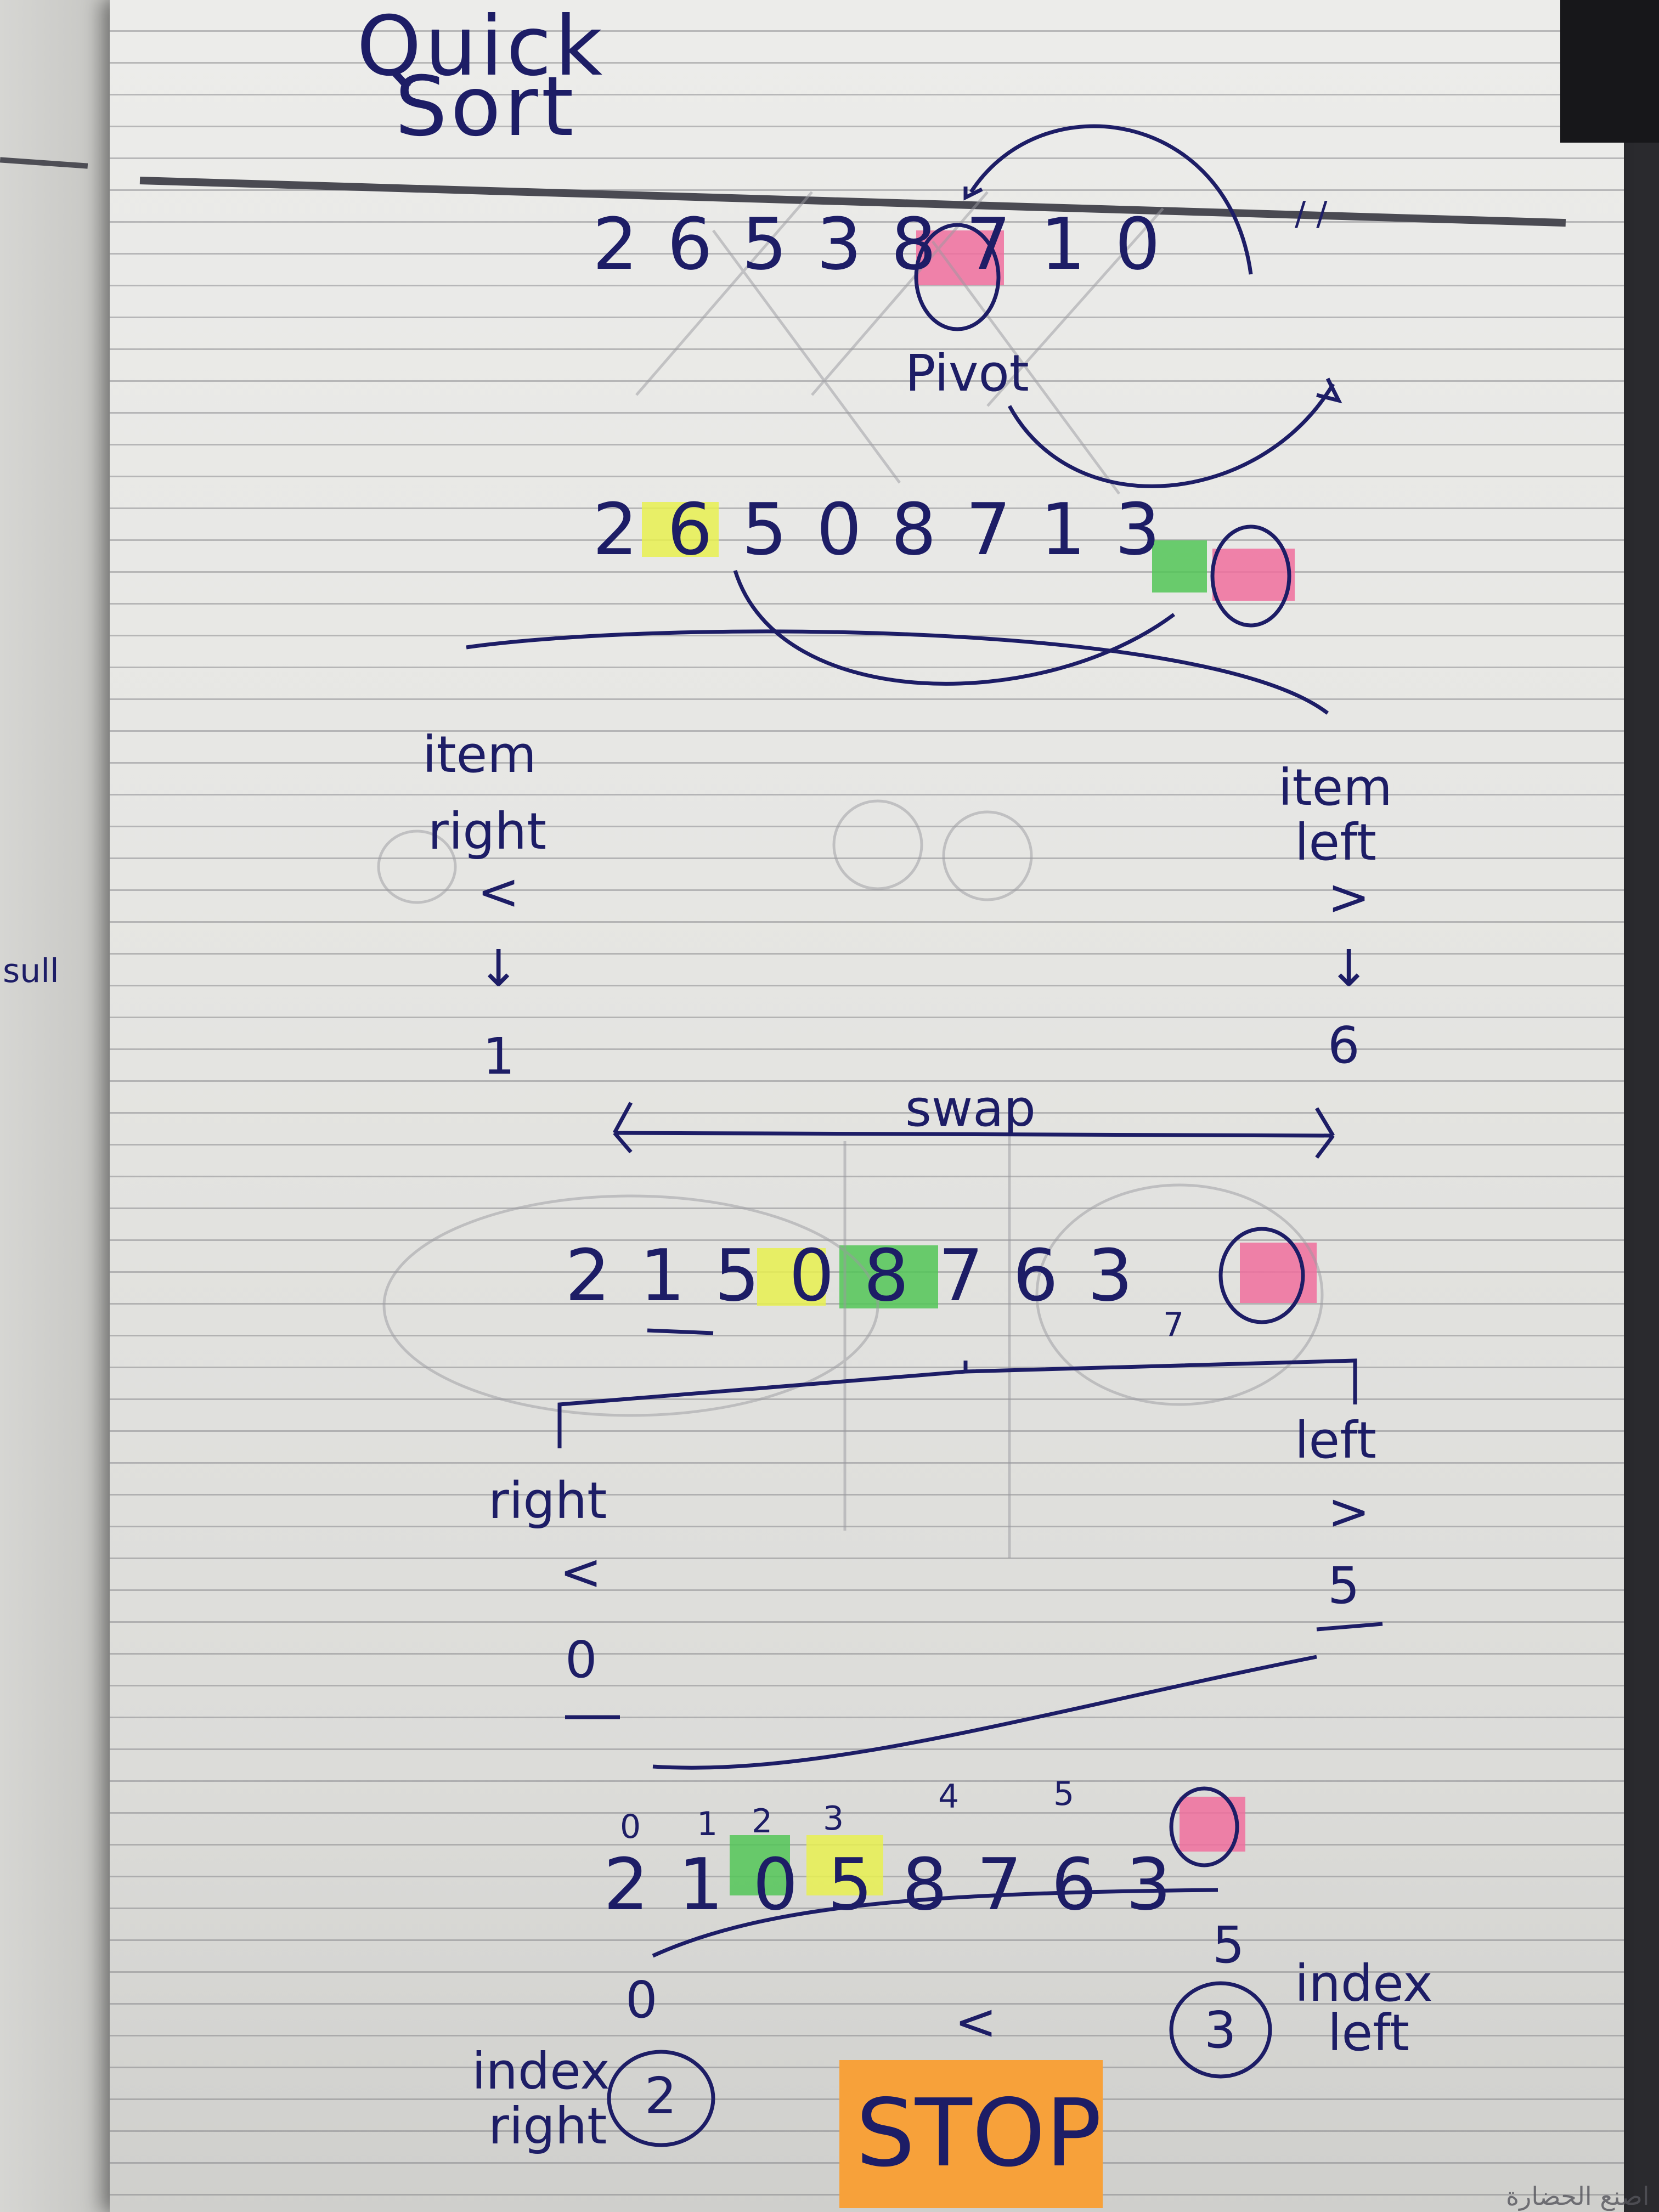 Image resolution: width=1659 pixels, height=2212 pixels. I want to click on right-pointer-label: right, so click(547, 1500).